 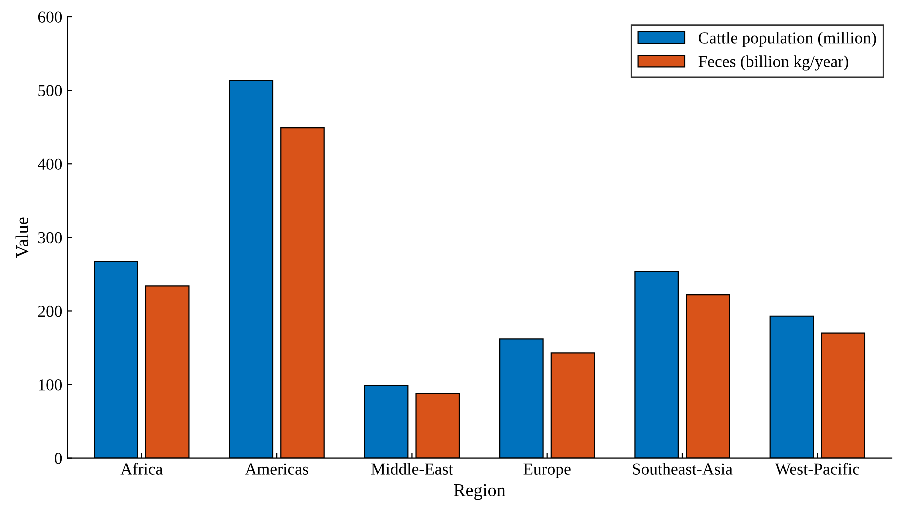 What do you see at coordinates (547, 471) in the screenshot?
I see `x-tick-label: Europe` at bounding box center [547, 471].